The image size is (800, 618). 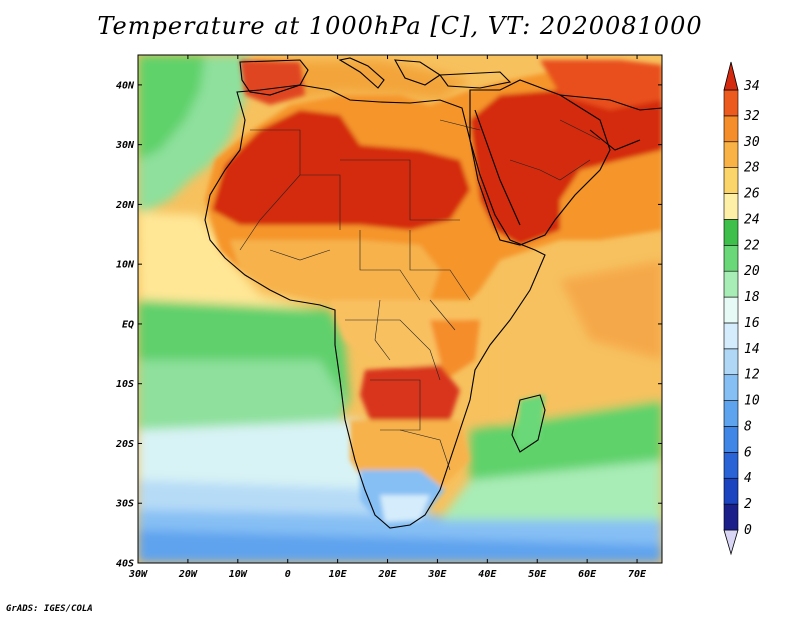 What do you see at coordinates (124, 504) in the screenshot?
I see `lat-tick-label: 30S` at bounding box center [124, 504].